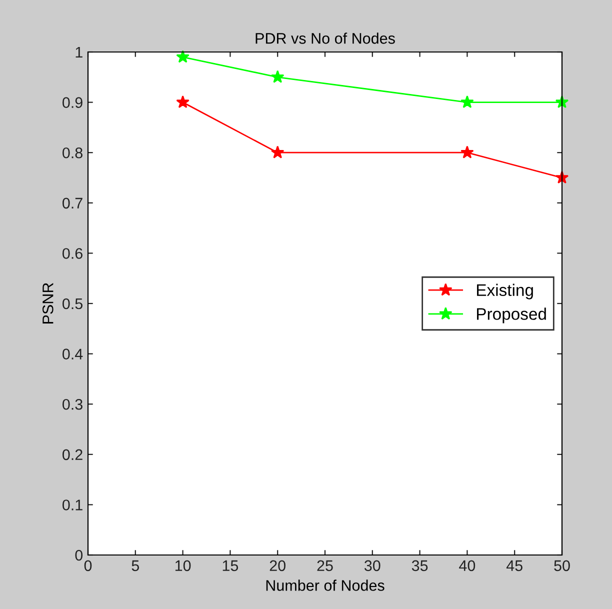 This screenshot has height=609, width=612. Describe the element at coordinates (420, 566) in the screenshot. I see `x-tick-label: 35` at that location.